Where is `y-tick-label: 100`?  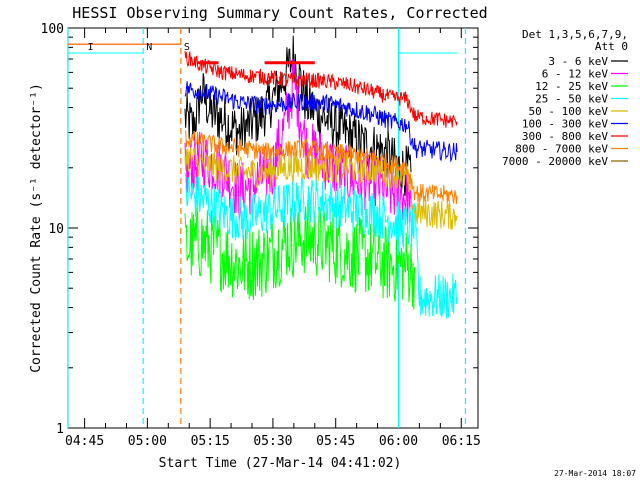
y-tick-label: 100 is located at coordinates (52, 29).